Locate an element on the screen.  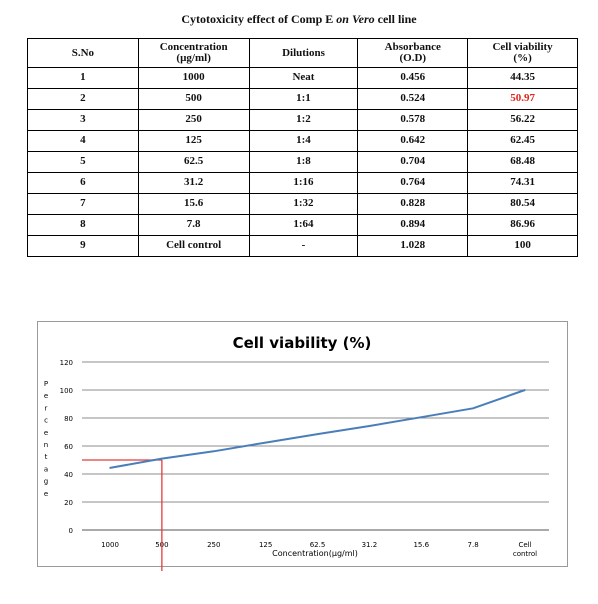
chart-title: Cell viability (%) is located at coordinates (302, 343).